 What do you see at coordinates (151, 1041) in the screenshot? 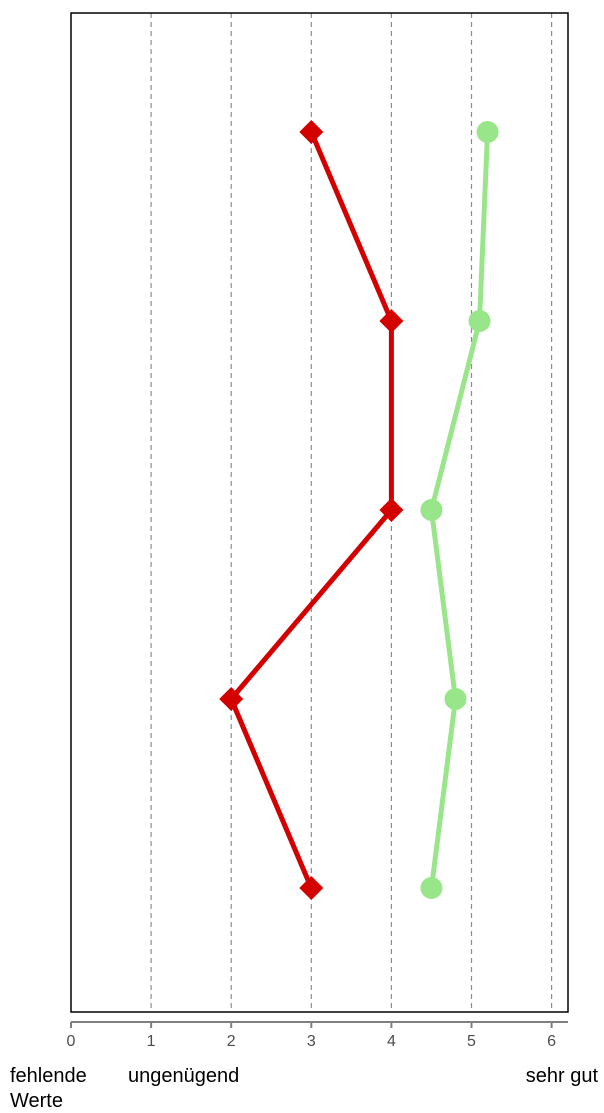
I see `x-tick-label: 1` at bounding box center [151, 1041].